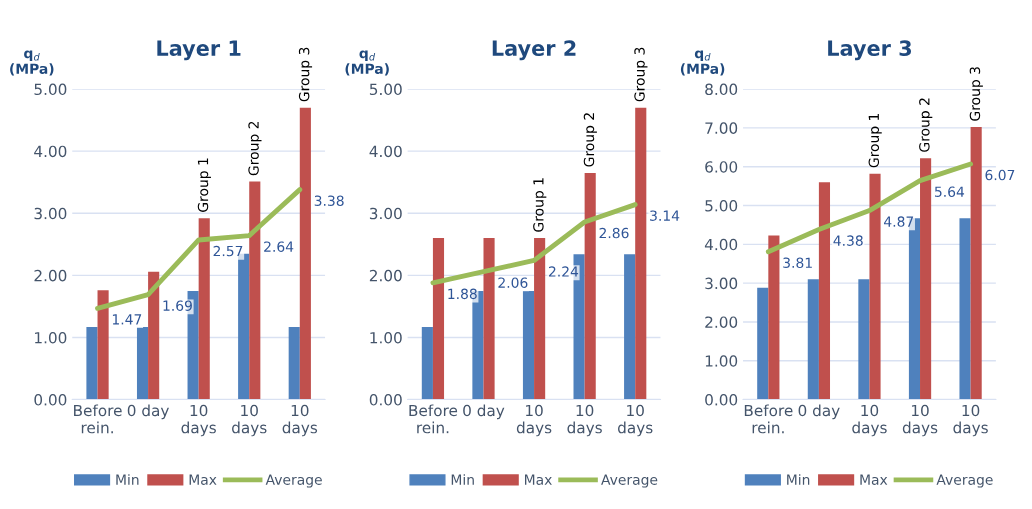 The width and height of the screenshot is (1032, 509). I want to click on data-label: 1.69, so click(177, 305).